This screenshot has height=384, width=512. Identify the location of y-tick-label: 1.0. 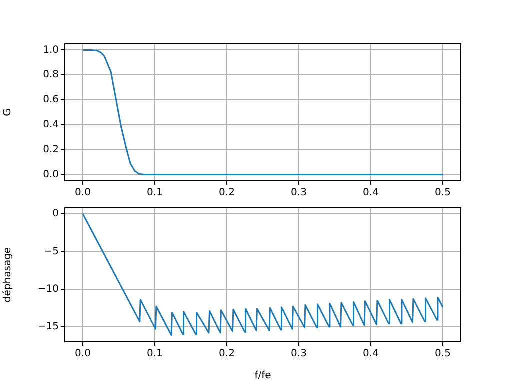
(51, 50).